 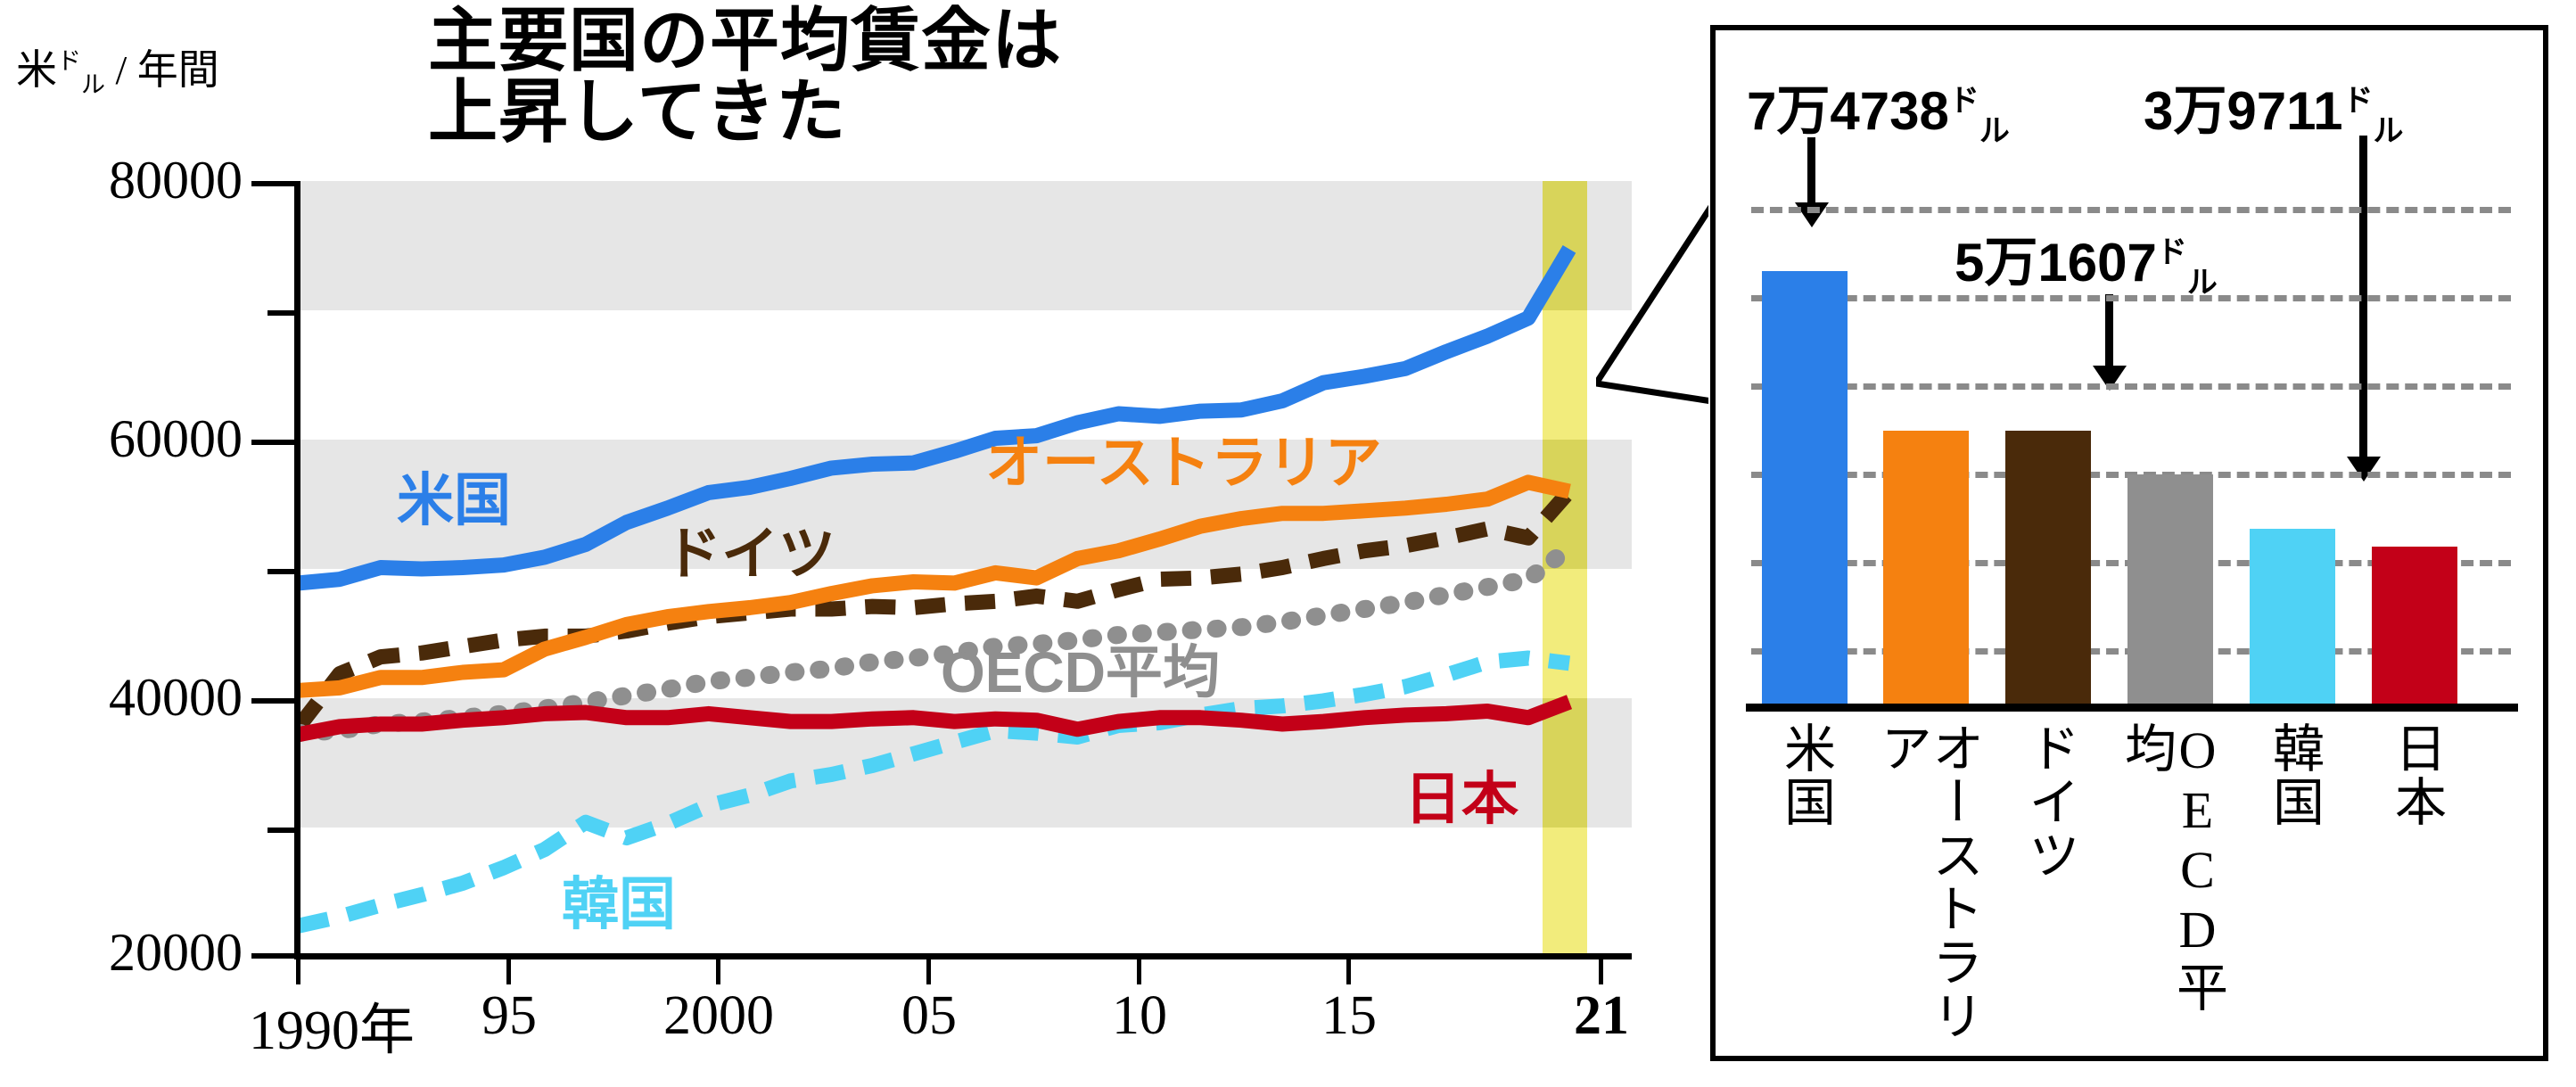 What do you see at coordinates (176, 438) in the screenshot?
I see `y-label-60000: 60000` at bounding box center [176, 438].